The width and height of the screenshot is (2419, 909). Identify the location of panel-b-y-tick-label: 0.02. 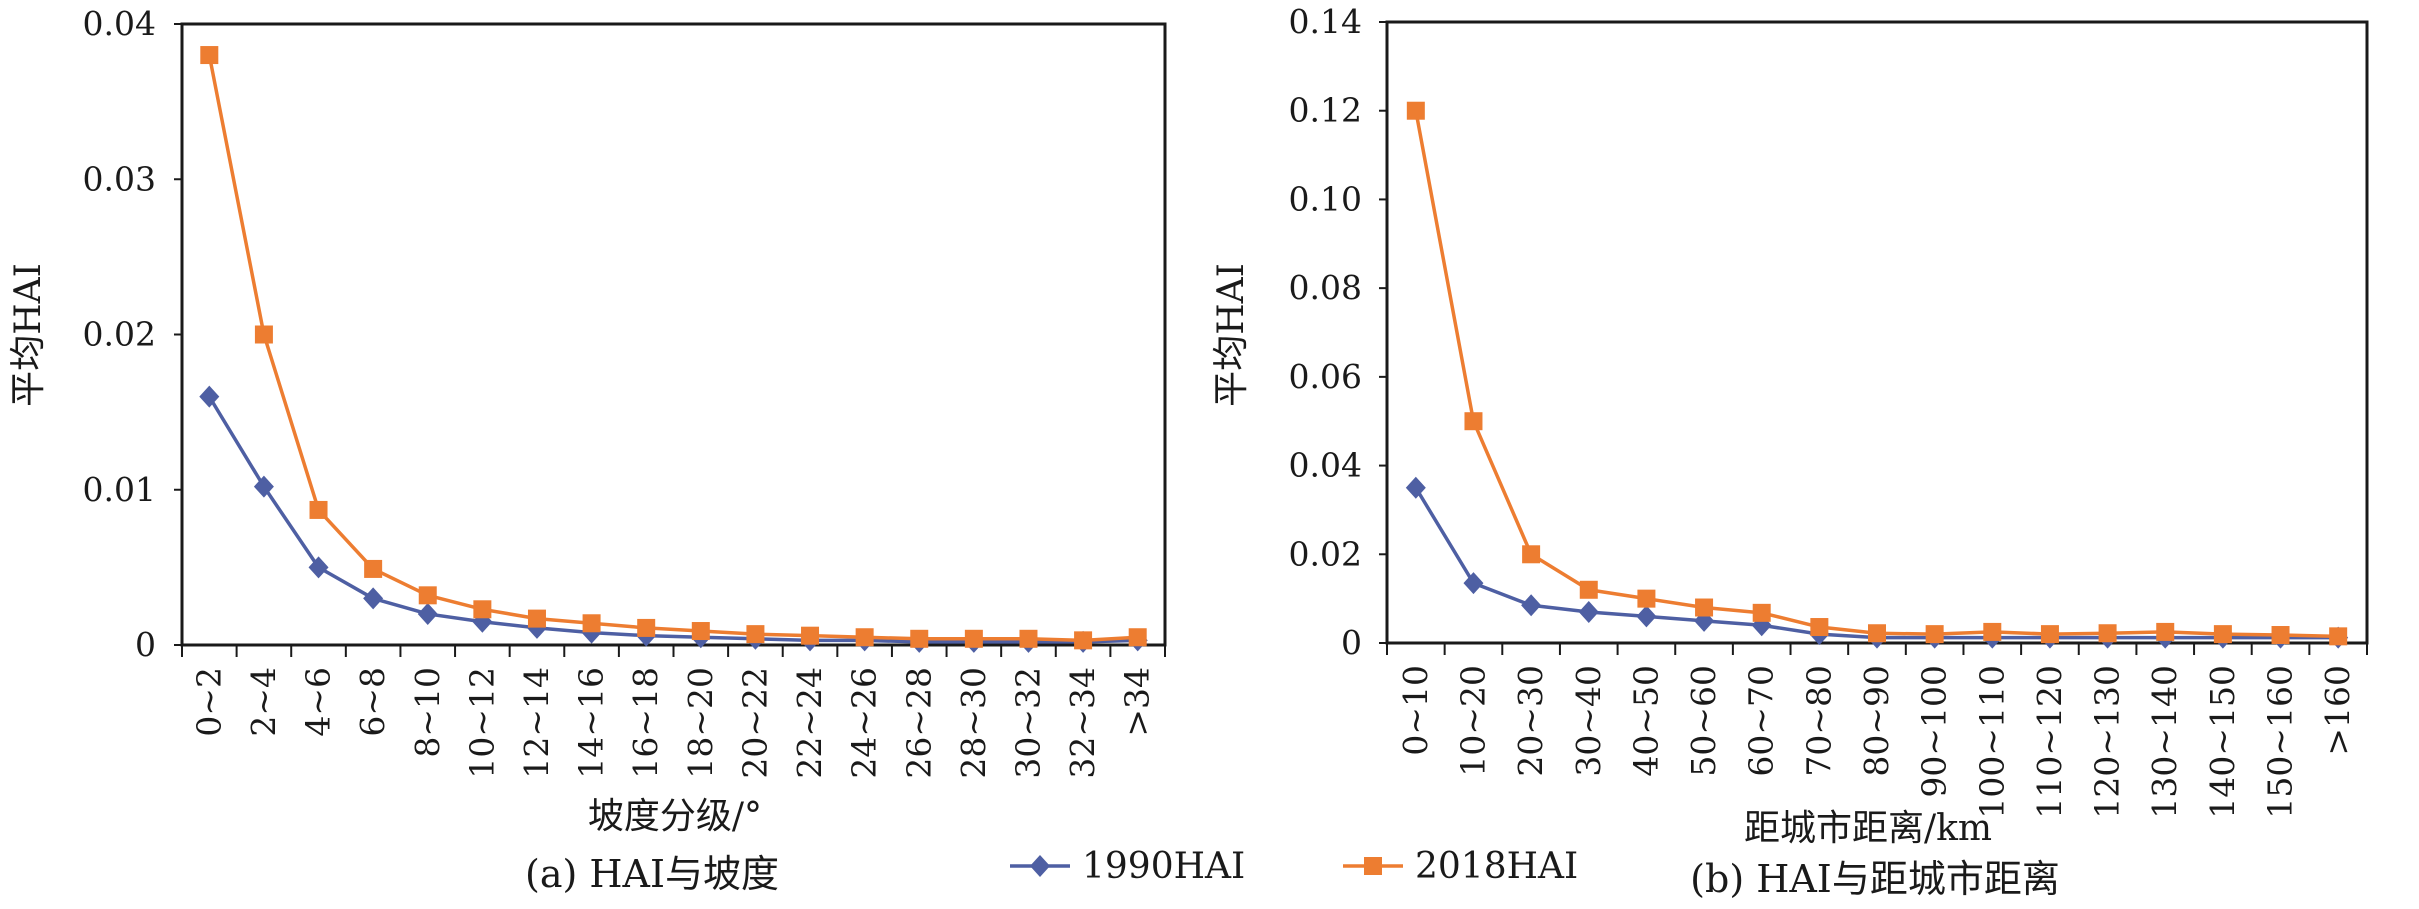
(1325, 553).